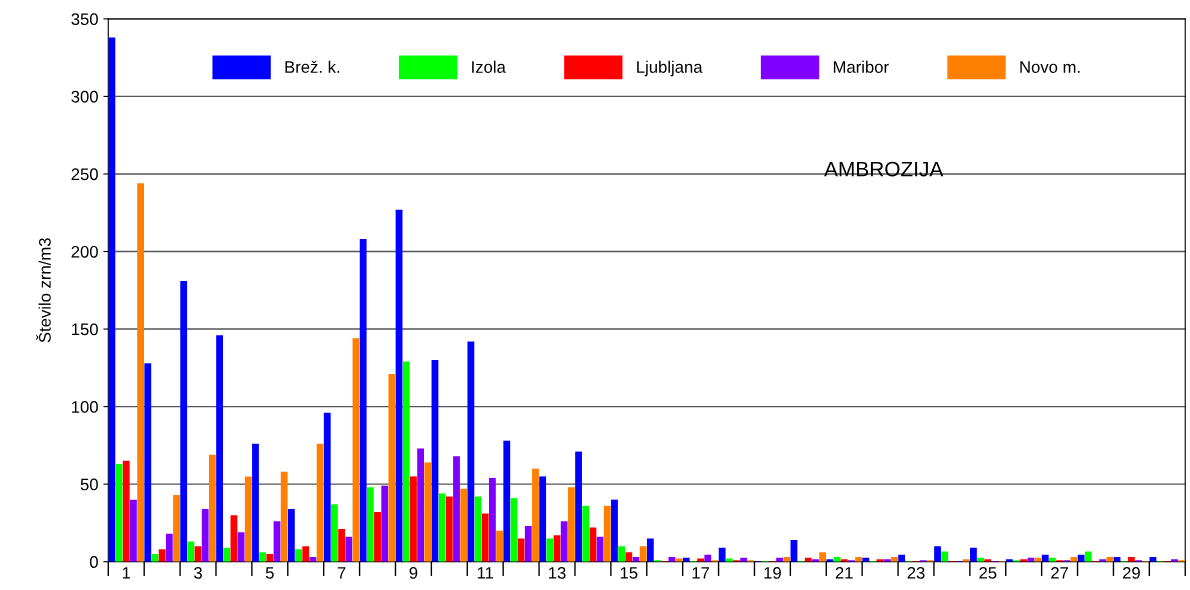 The image size is (1190, 590). Describe the element at coordinates (43, 290) in the screenshot. I see `y-axis-title: Število zrn/m3` at that location.